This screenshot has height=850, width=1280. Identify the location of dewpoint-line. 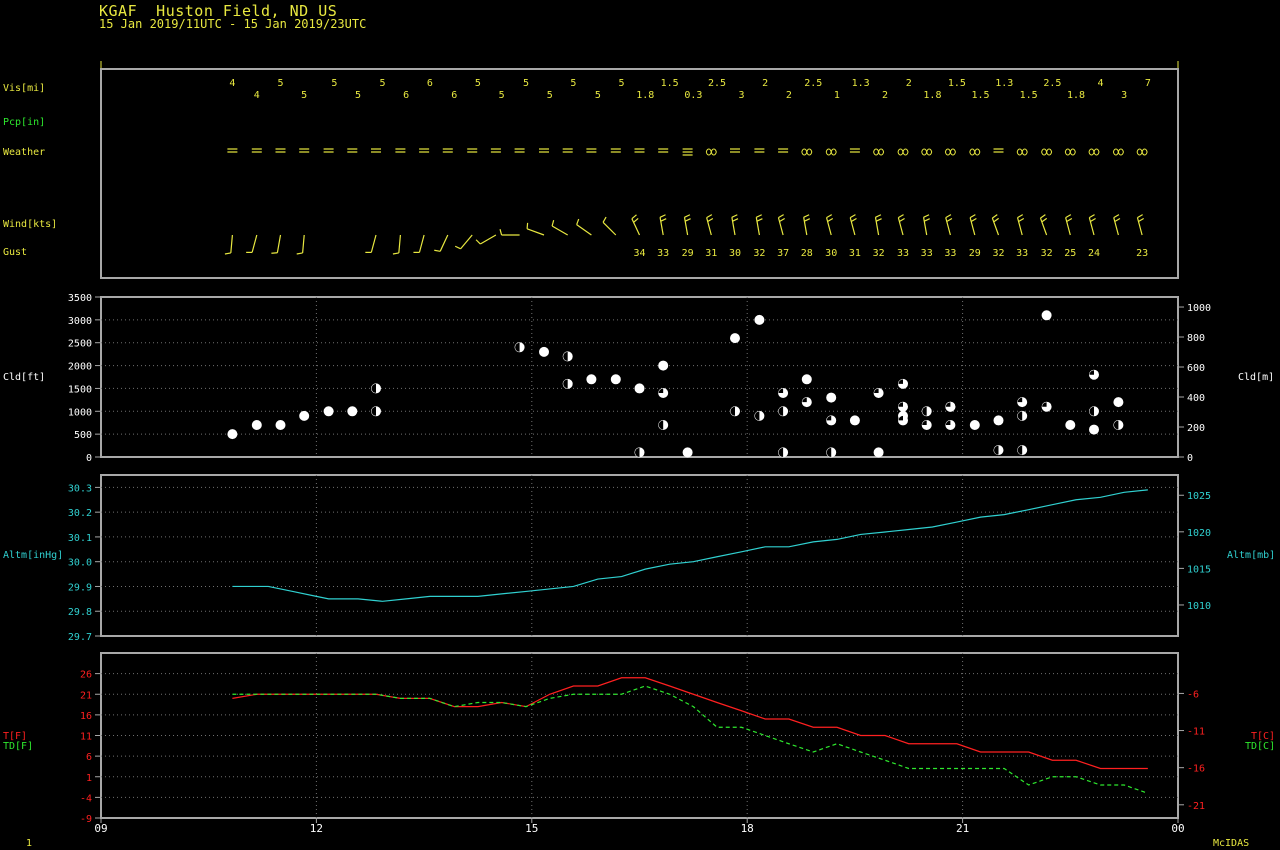
(690, 739).